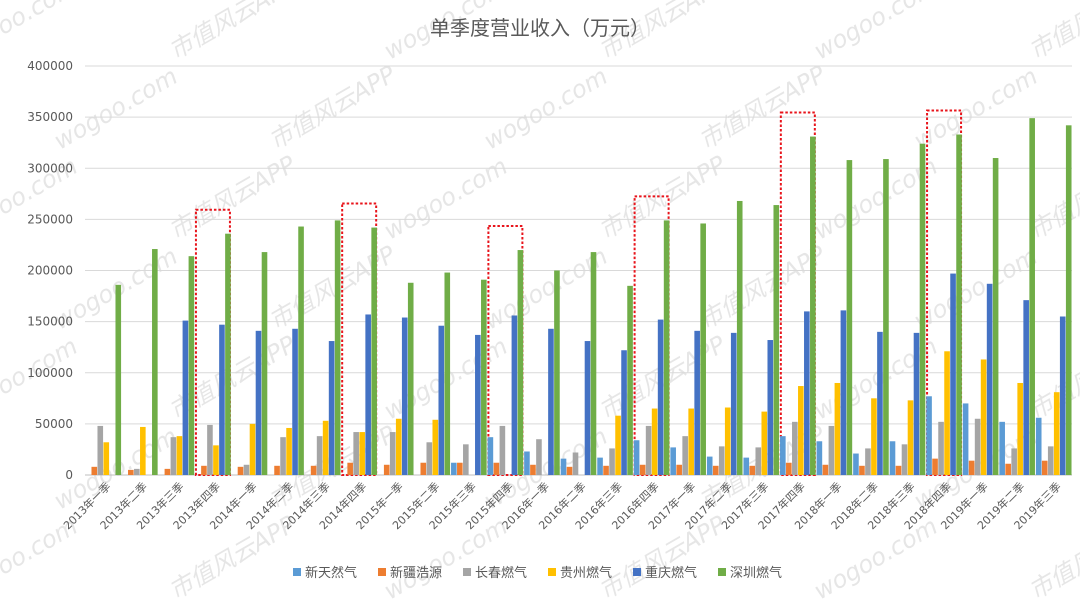  What do you see at coordinates (69, 475) in the screenshot?
I see `y-tick-label: 0` at bounding box center [69, 475].